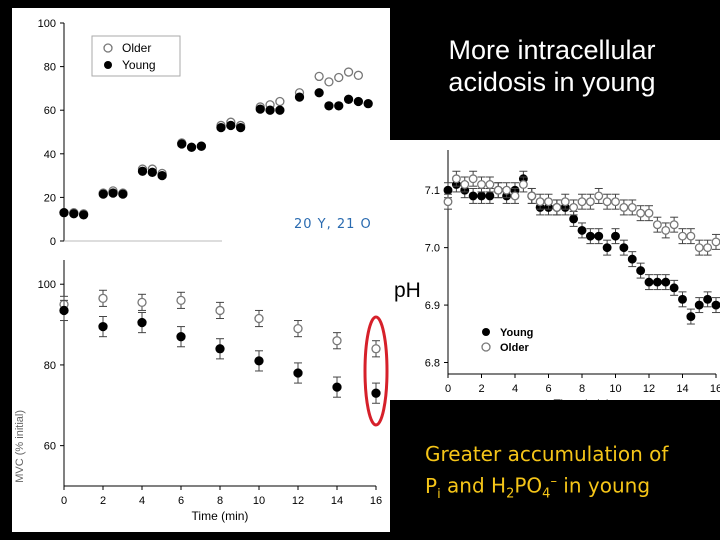  I want to click on x-tick-label: 6, so click(181, 501).